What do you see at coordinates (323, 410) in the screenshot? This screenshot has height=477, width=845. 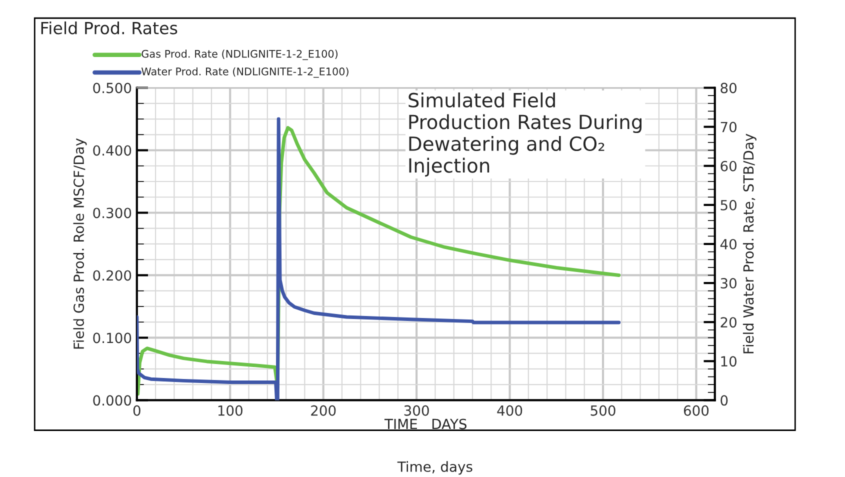 I see `x-tick-label: 200` at bounding box center [323, 410].